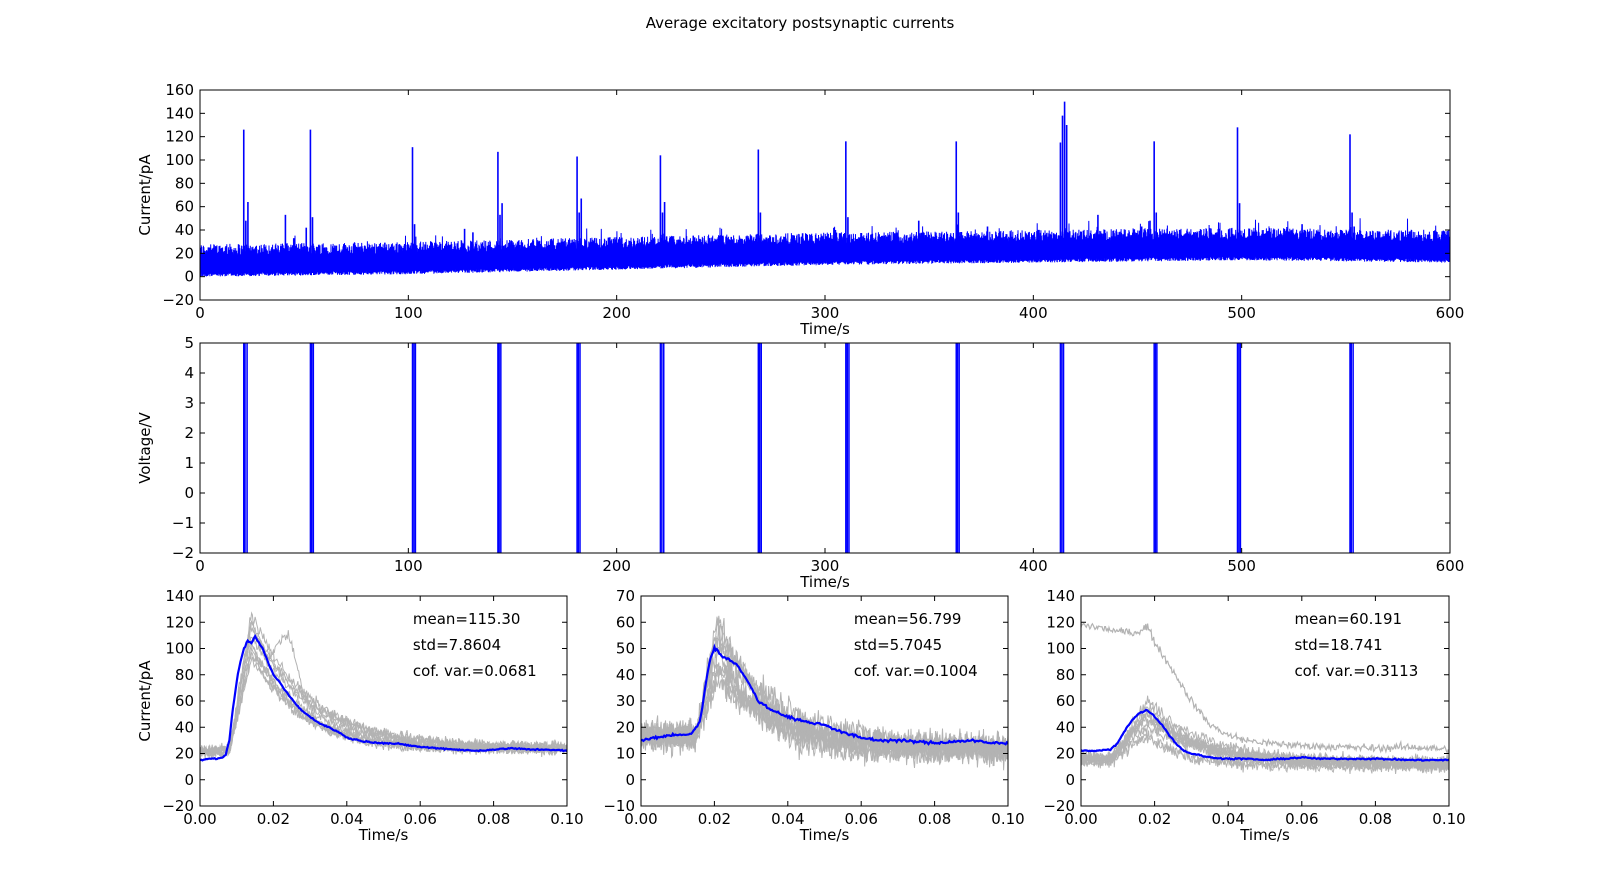 The height and width of the screenshot is (892, 1600). I want to click on y-tick-label: −10, so click(619, 806).